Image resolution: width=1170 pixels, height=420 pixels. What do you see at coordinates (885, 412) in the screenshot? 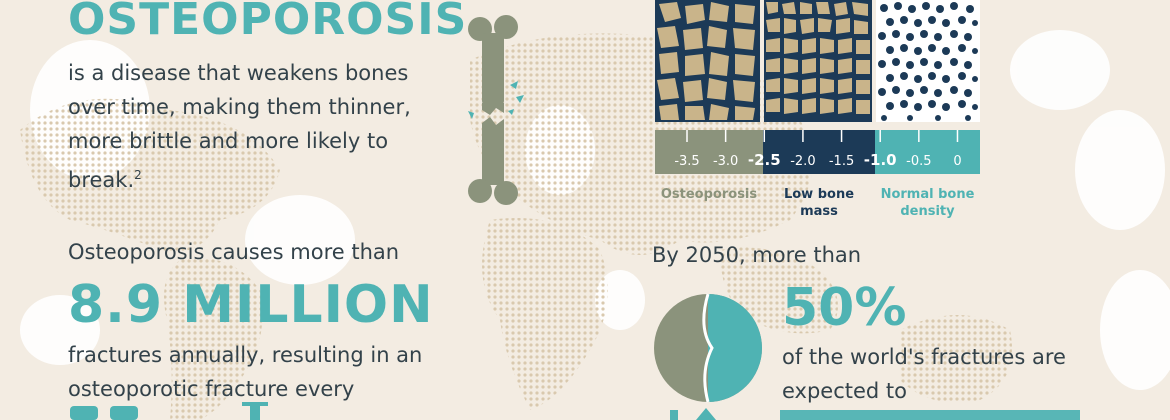
I see `clipped-headline-decoration` at bounding box center [885, 412].